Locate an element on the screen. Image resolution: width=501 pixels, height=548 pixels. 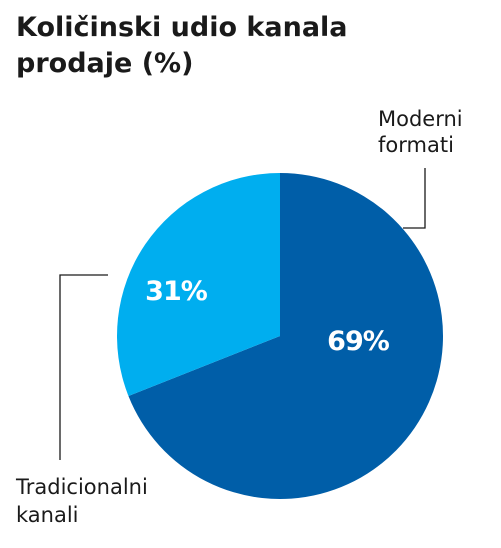
legend-label-moderni-formati-line-2: formati is located at coordinates (416, 145).